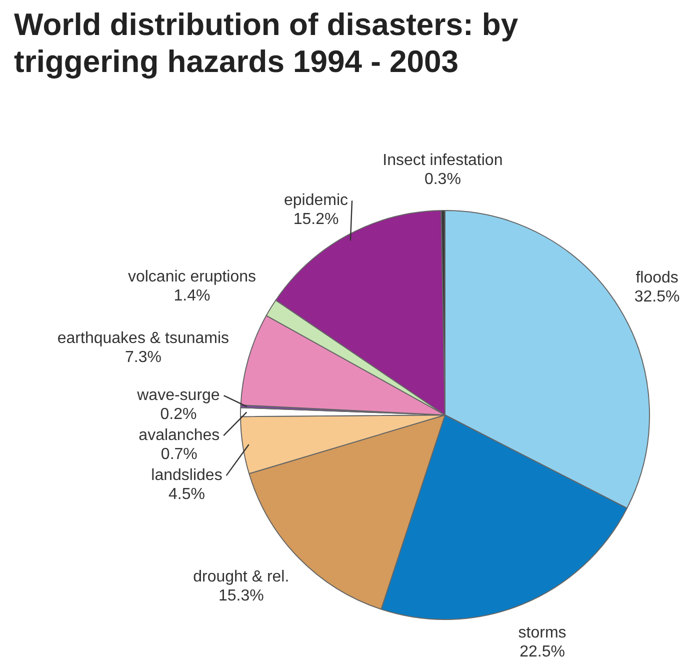 This screenshot has width=692, height=667. I want to click on slice-label: floods, so click(657, 277).